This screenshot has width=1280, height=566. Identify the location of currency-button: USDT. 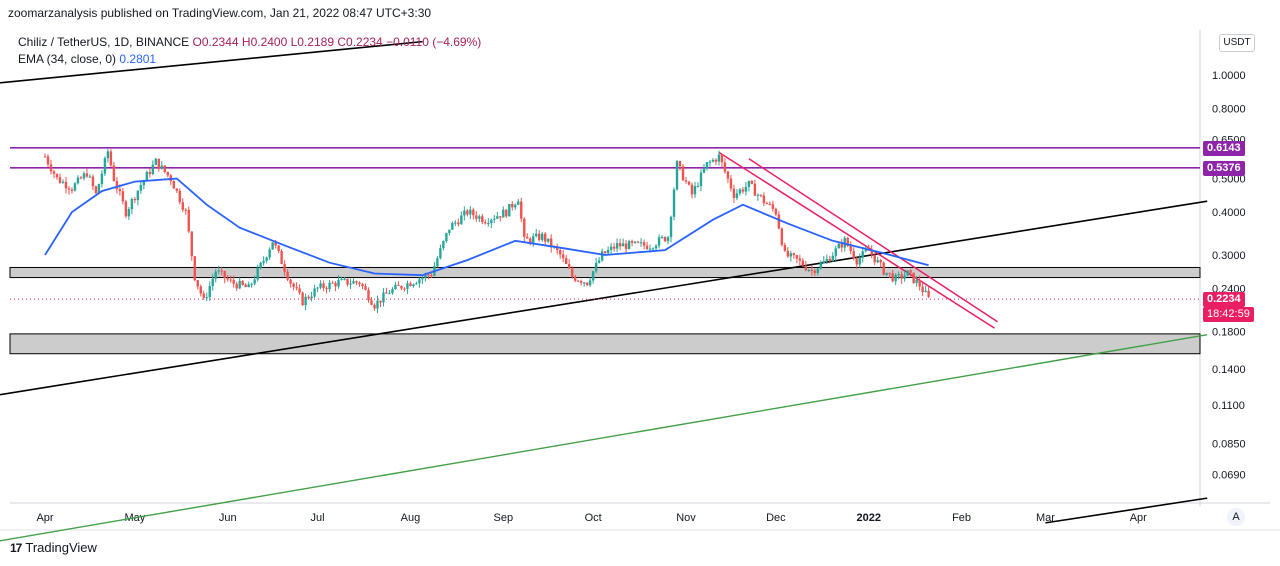
(1237, 43).